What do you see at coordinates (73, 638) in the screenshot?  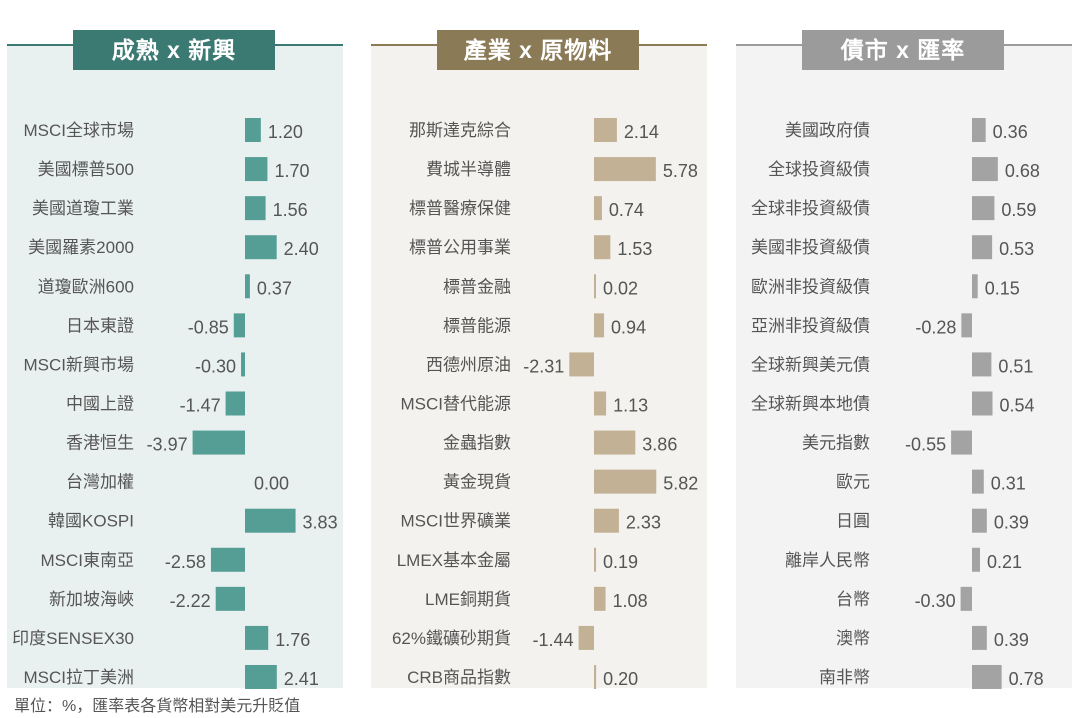 I see `category-label: 印度SENSEX30` at bounding box center [73, 638].